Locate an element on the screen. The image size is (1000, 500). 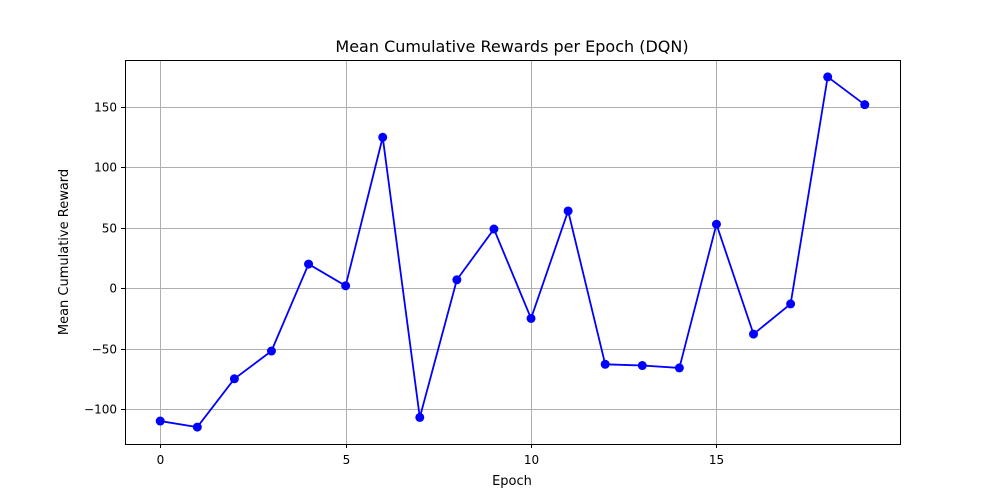
y-tick-label: −100 is located at coordinates (100, 410).